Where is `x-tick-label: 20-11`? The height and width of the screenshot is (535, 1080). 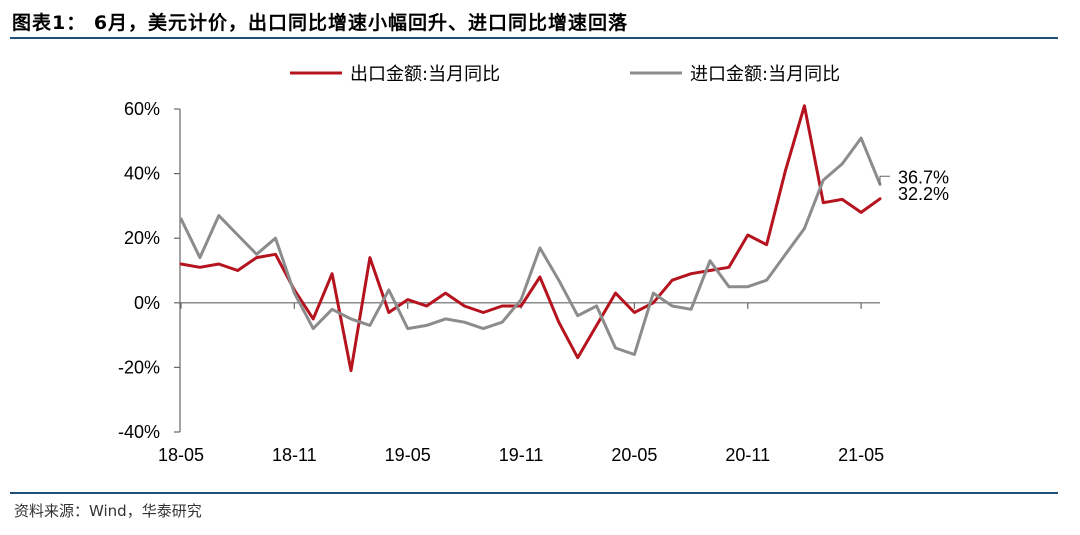
x-tick-label: 20-11 is located at coordinates (747, 455).